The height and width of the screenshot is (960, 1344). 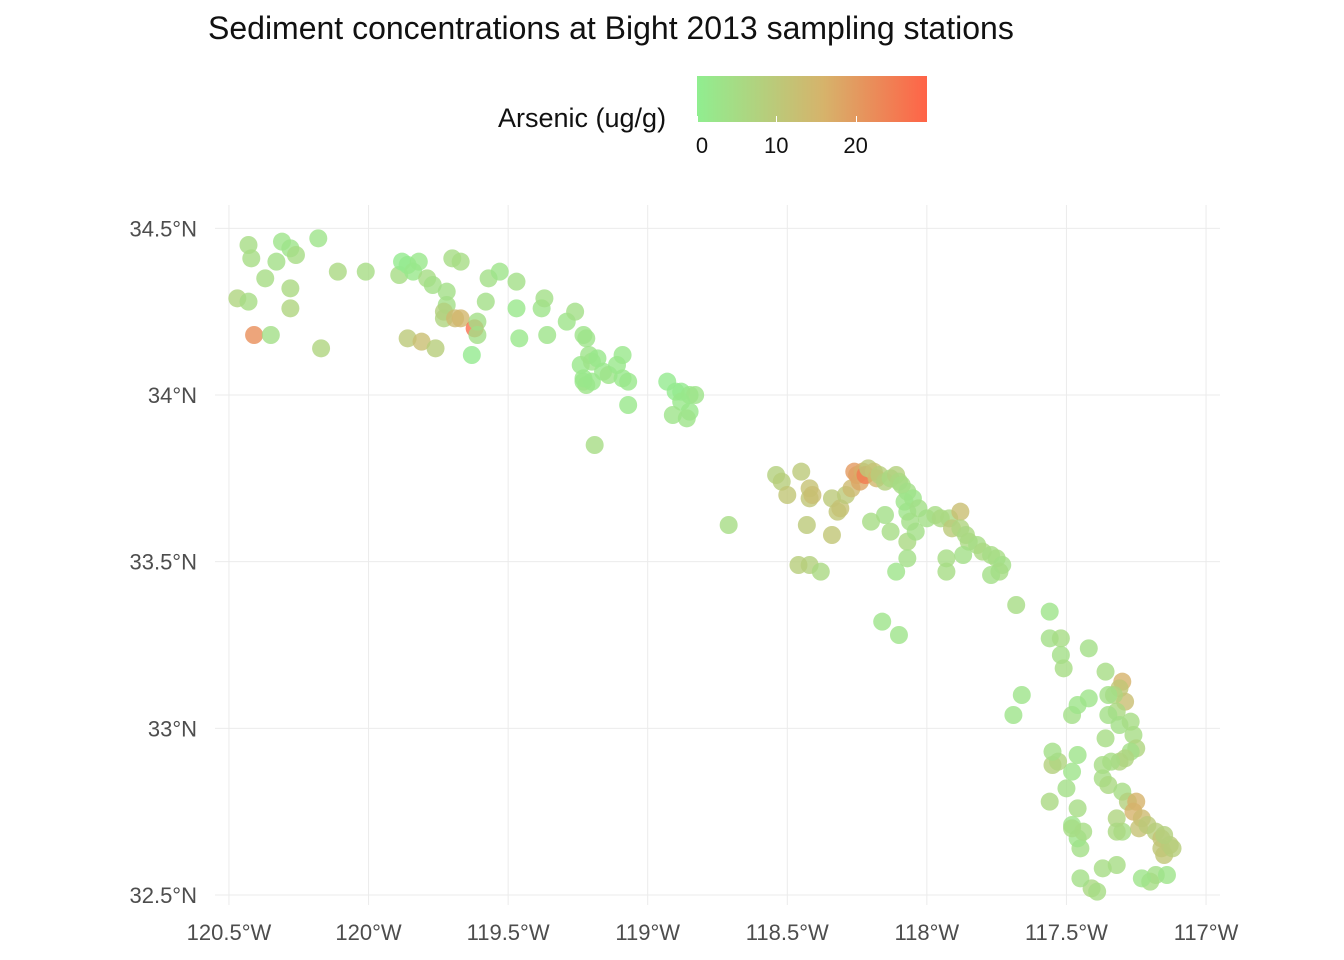 I want to click on x-tick-label: 119.5°W, so click(x=508, y=932).